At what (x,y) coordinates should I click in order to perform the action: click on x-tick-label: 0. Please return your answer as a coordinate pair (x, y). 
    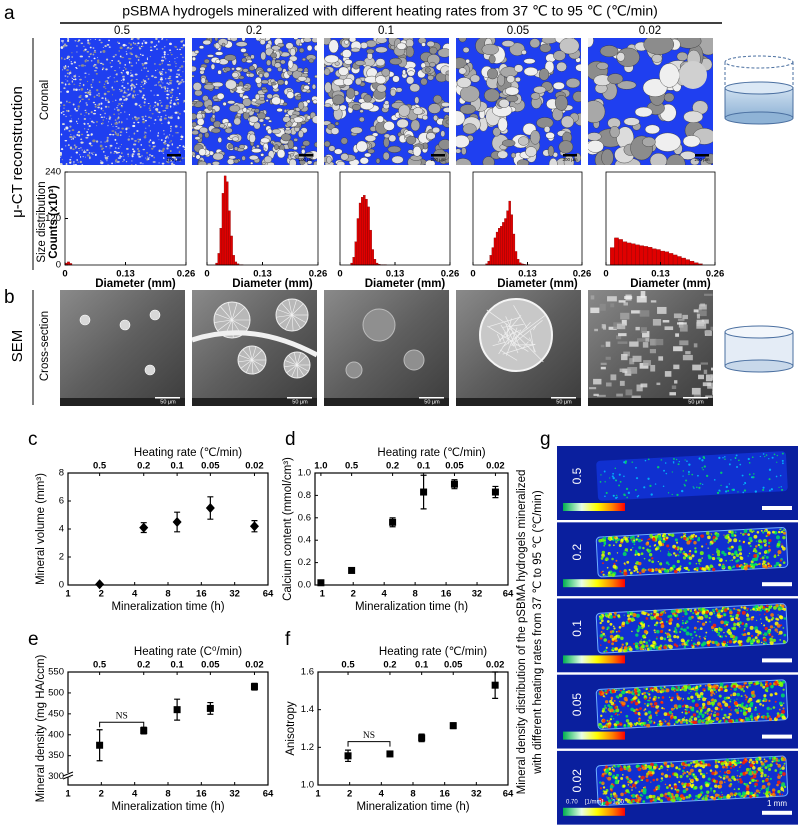
    Looking at the image, I should click on (206, 274).